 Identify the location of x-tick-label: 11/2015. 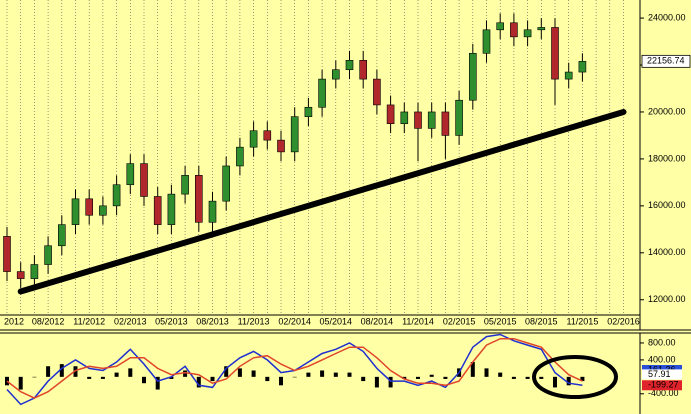
(582, 321).